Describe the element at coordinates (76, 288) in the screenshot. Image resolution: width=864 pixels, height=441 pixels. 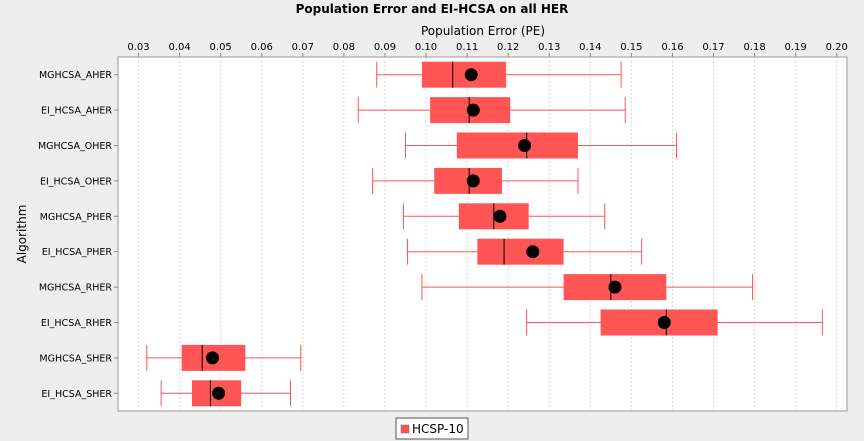
I see `category-label: MGHCSA_RHER` at that location.